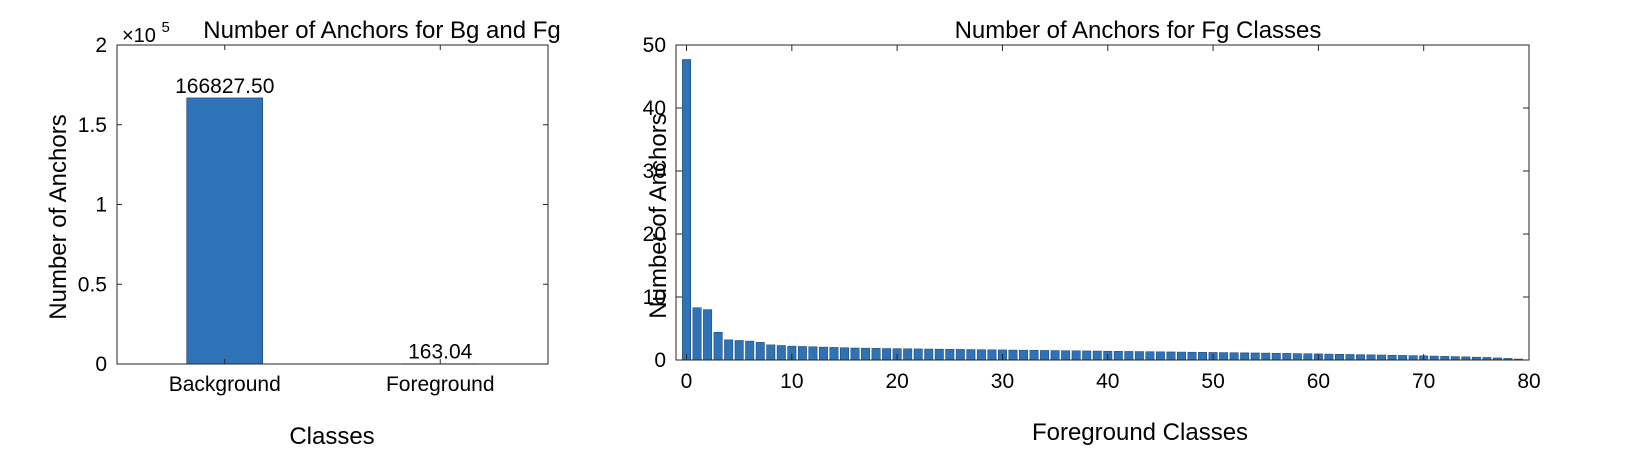 This screenshot has height=460, width=1646. Describe the element at coordinates (687, 381) in the screenshot. I see `x-tick-label: 0` at that location.